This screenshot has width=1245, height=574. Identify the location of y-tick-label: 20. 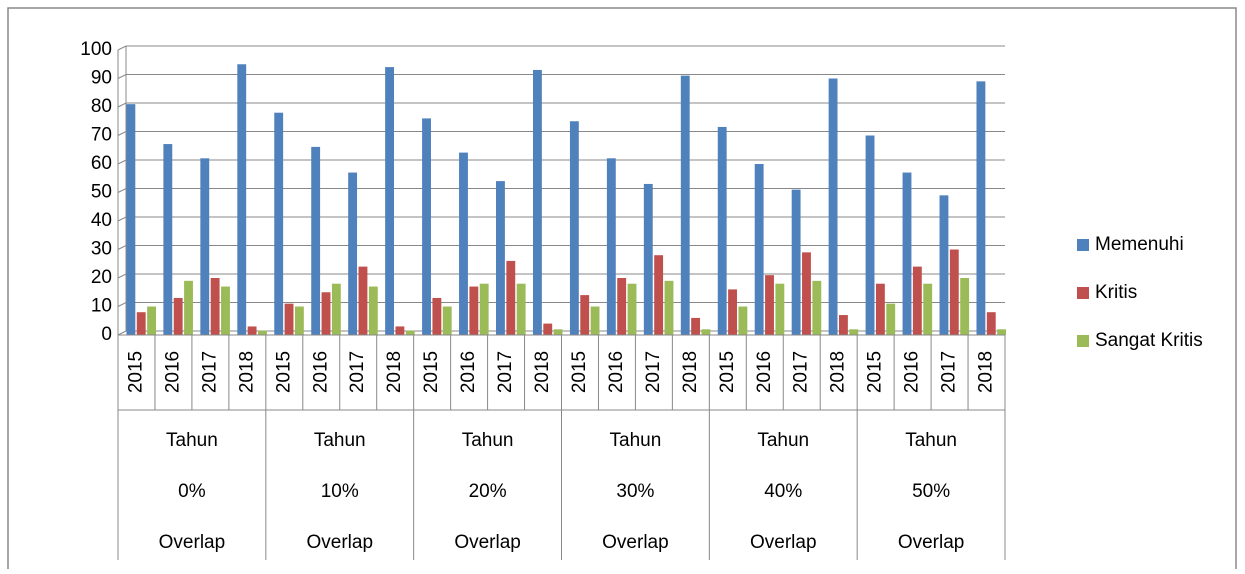
(101, 277).